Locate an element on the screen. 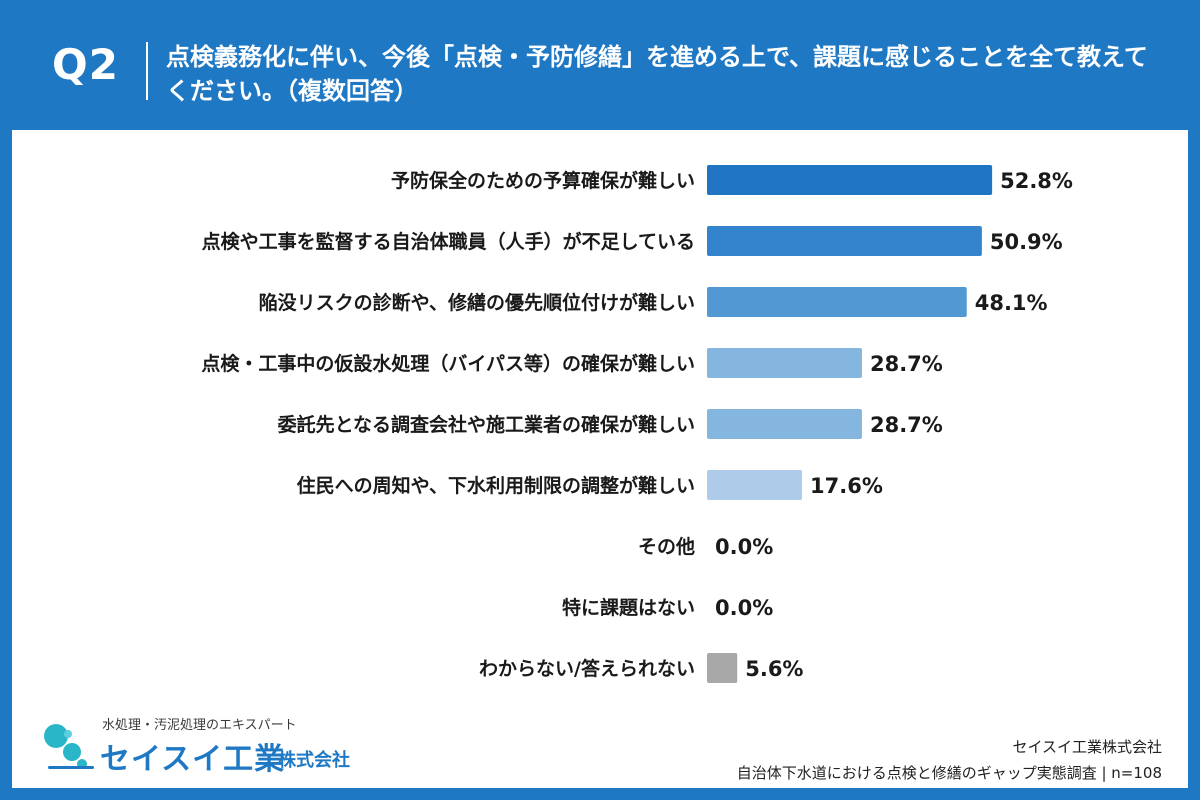 This screenshot has width=1200, height=800. brand-suffix: 株式会社 is located at coordinates (314, 760).